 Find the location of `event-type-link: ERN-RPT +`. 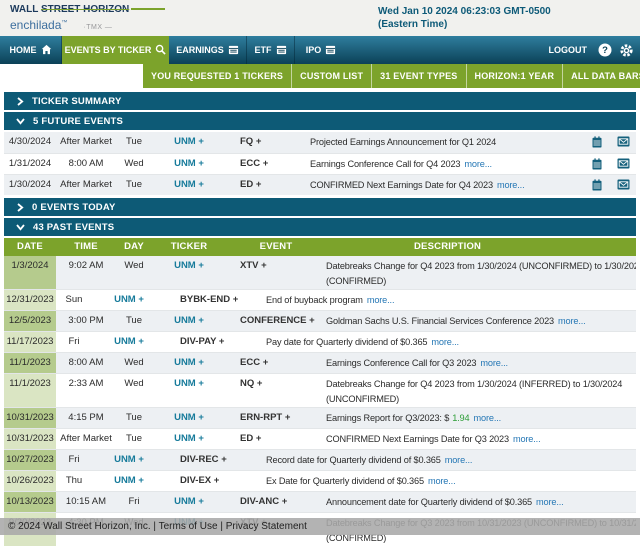

event-type-link: ERN-RPT + is located at coordinates (265, 417).